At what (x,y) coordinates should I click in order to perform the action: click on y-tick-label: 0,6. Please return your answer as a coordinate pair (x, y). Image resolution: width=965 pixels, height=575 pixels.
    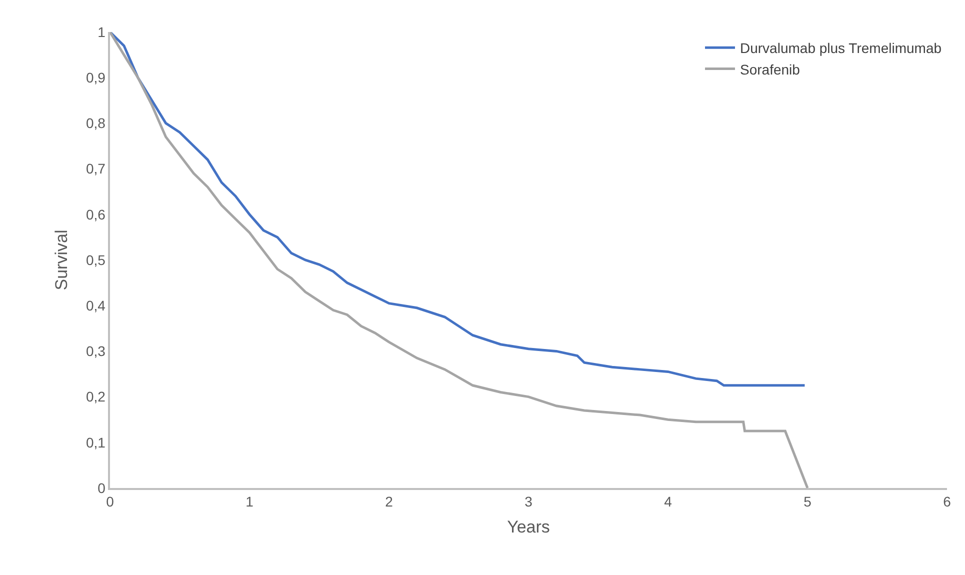
    Looking at the image, I should click on (96, 214).